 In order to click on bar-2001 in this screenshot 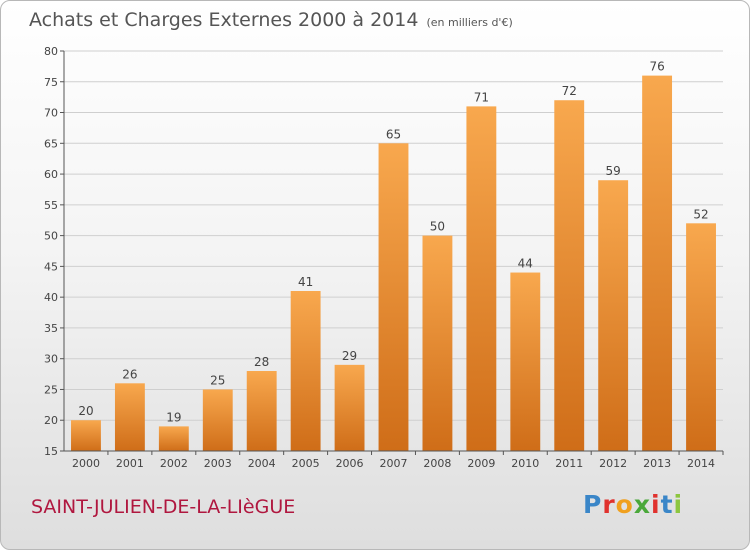, I will do `click(129, 417)`.